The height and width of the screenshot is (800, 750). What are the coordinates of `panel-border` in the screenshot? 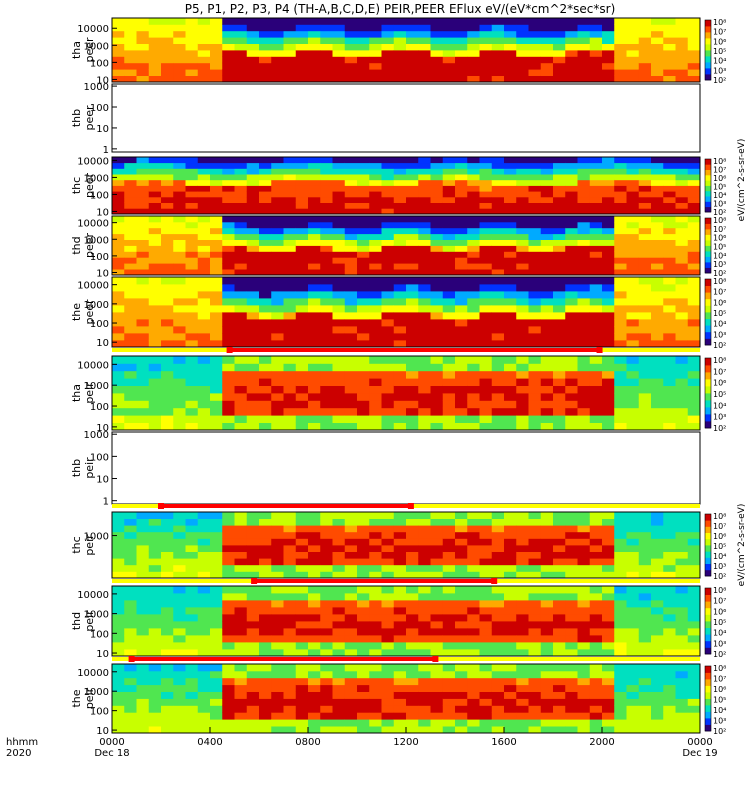 It's located at (406, 621).